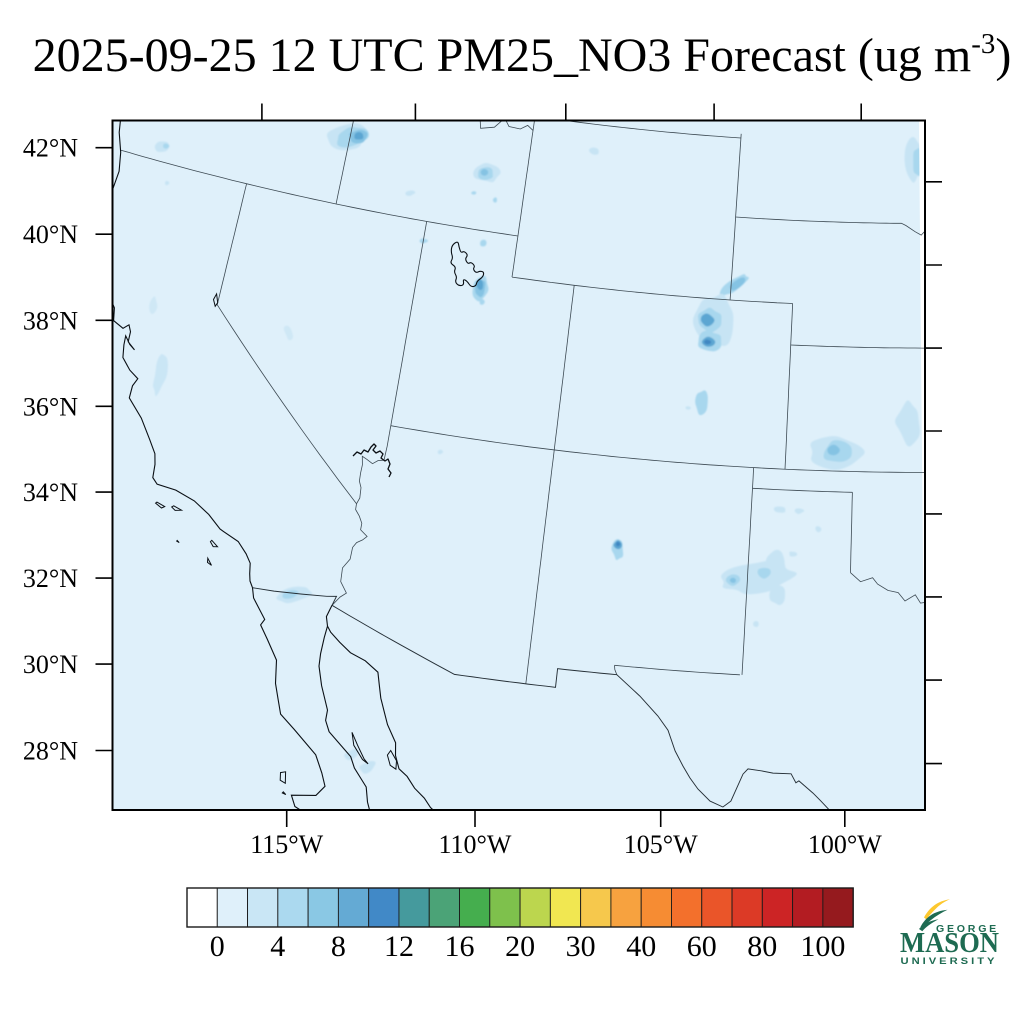 The image size is (1024, 1024). What do you see at coordinates (217, 946) in the screenshot?
I see `svg-text: 0` at bounding box center [217, 946].